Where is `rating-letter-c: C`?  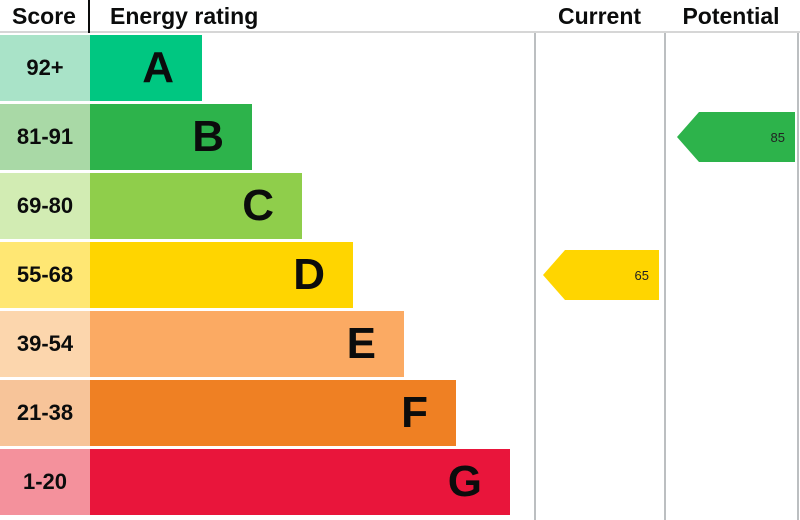
rating-letter-c: C is located at coordinates (258, 205).